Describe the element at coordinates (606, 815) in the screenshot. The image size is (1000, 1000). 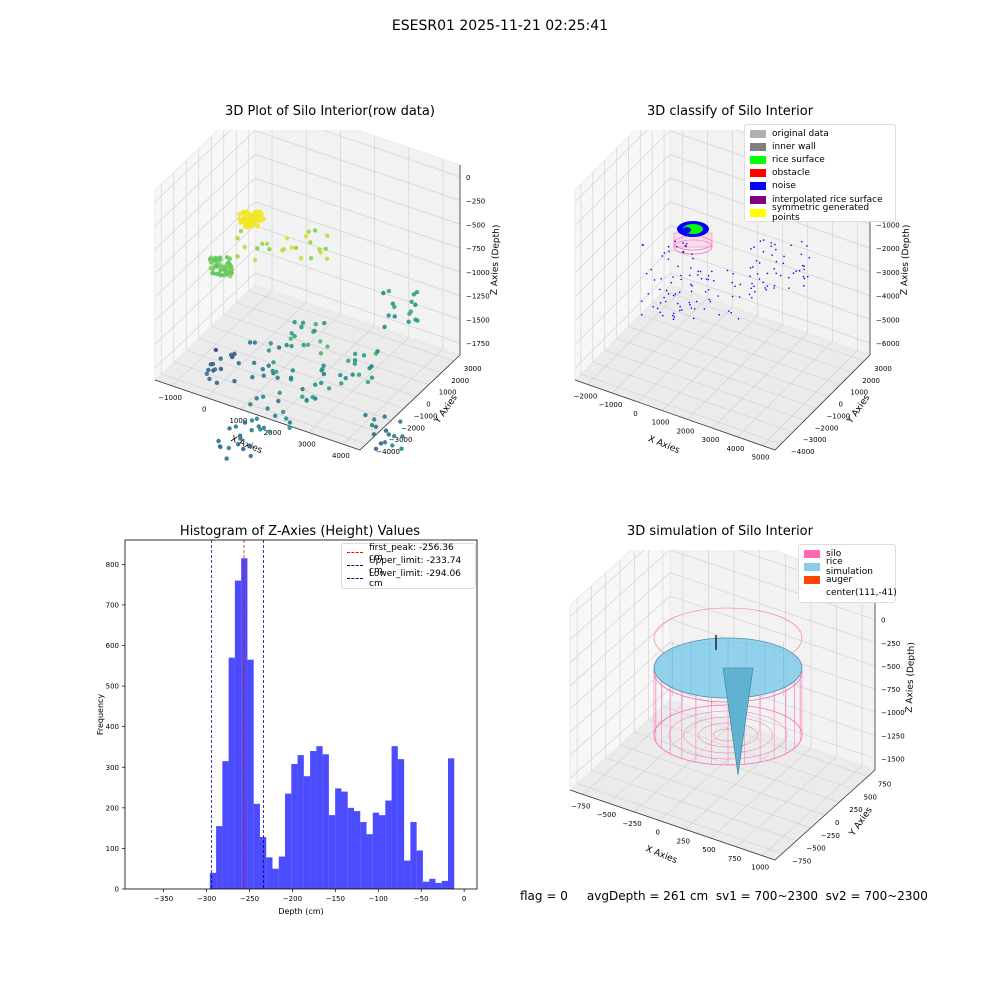
I see `plot4-x-tick-label: −500` at that location.